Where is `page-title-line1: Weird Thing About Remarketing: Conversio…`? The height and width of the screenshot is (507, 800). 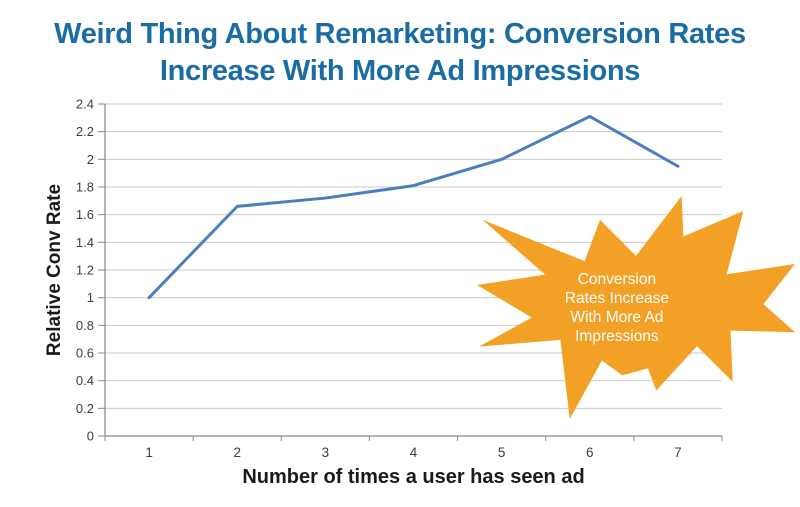 page-title-line1: Weird Thing About Remarketing: Conversio… is located at coordinates (400, 34).